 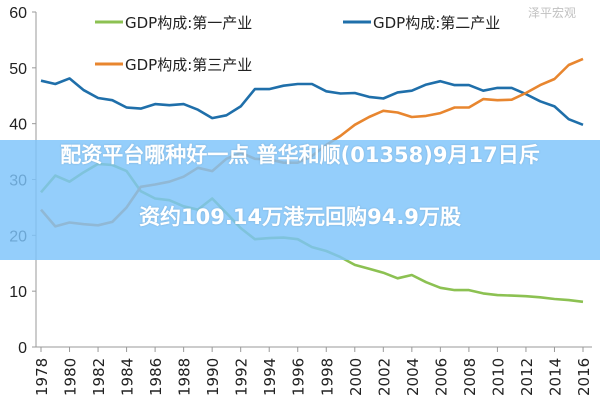 What do you see at coordinates (441, 377) in the screenshot?
I see `x-tick-label: 2006` at bounding box center [441, 377].